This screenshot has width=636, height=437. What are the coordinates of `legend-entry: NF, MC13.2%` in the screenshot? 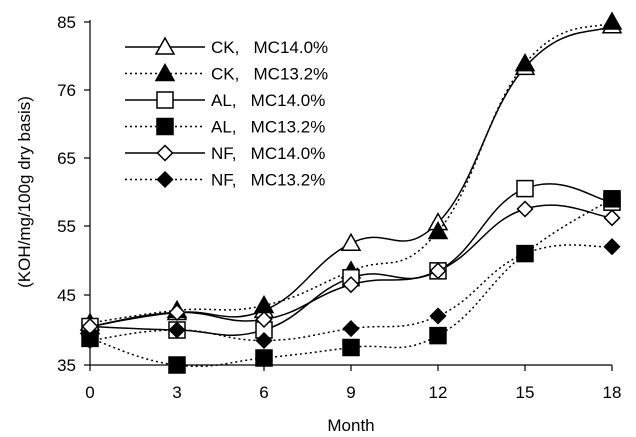 It's located at (225, 180).